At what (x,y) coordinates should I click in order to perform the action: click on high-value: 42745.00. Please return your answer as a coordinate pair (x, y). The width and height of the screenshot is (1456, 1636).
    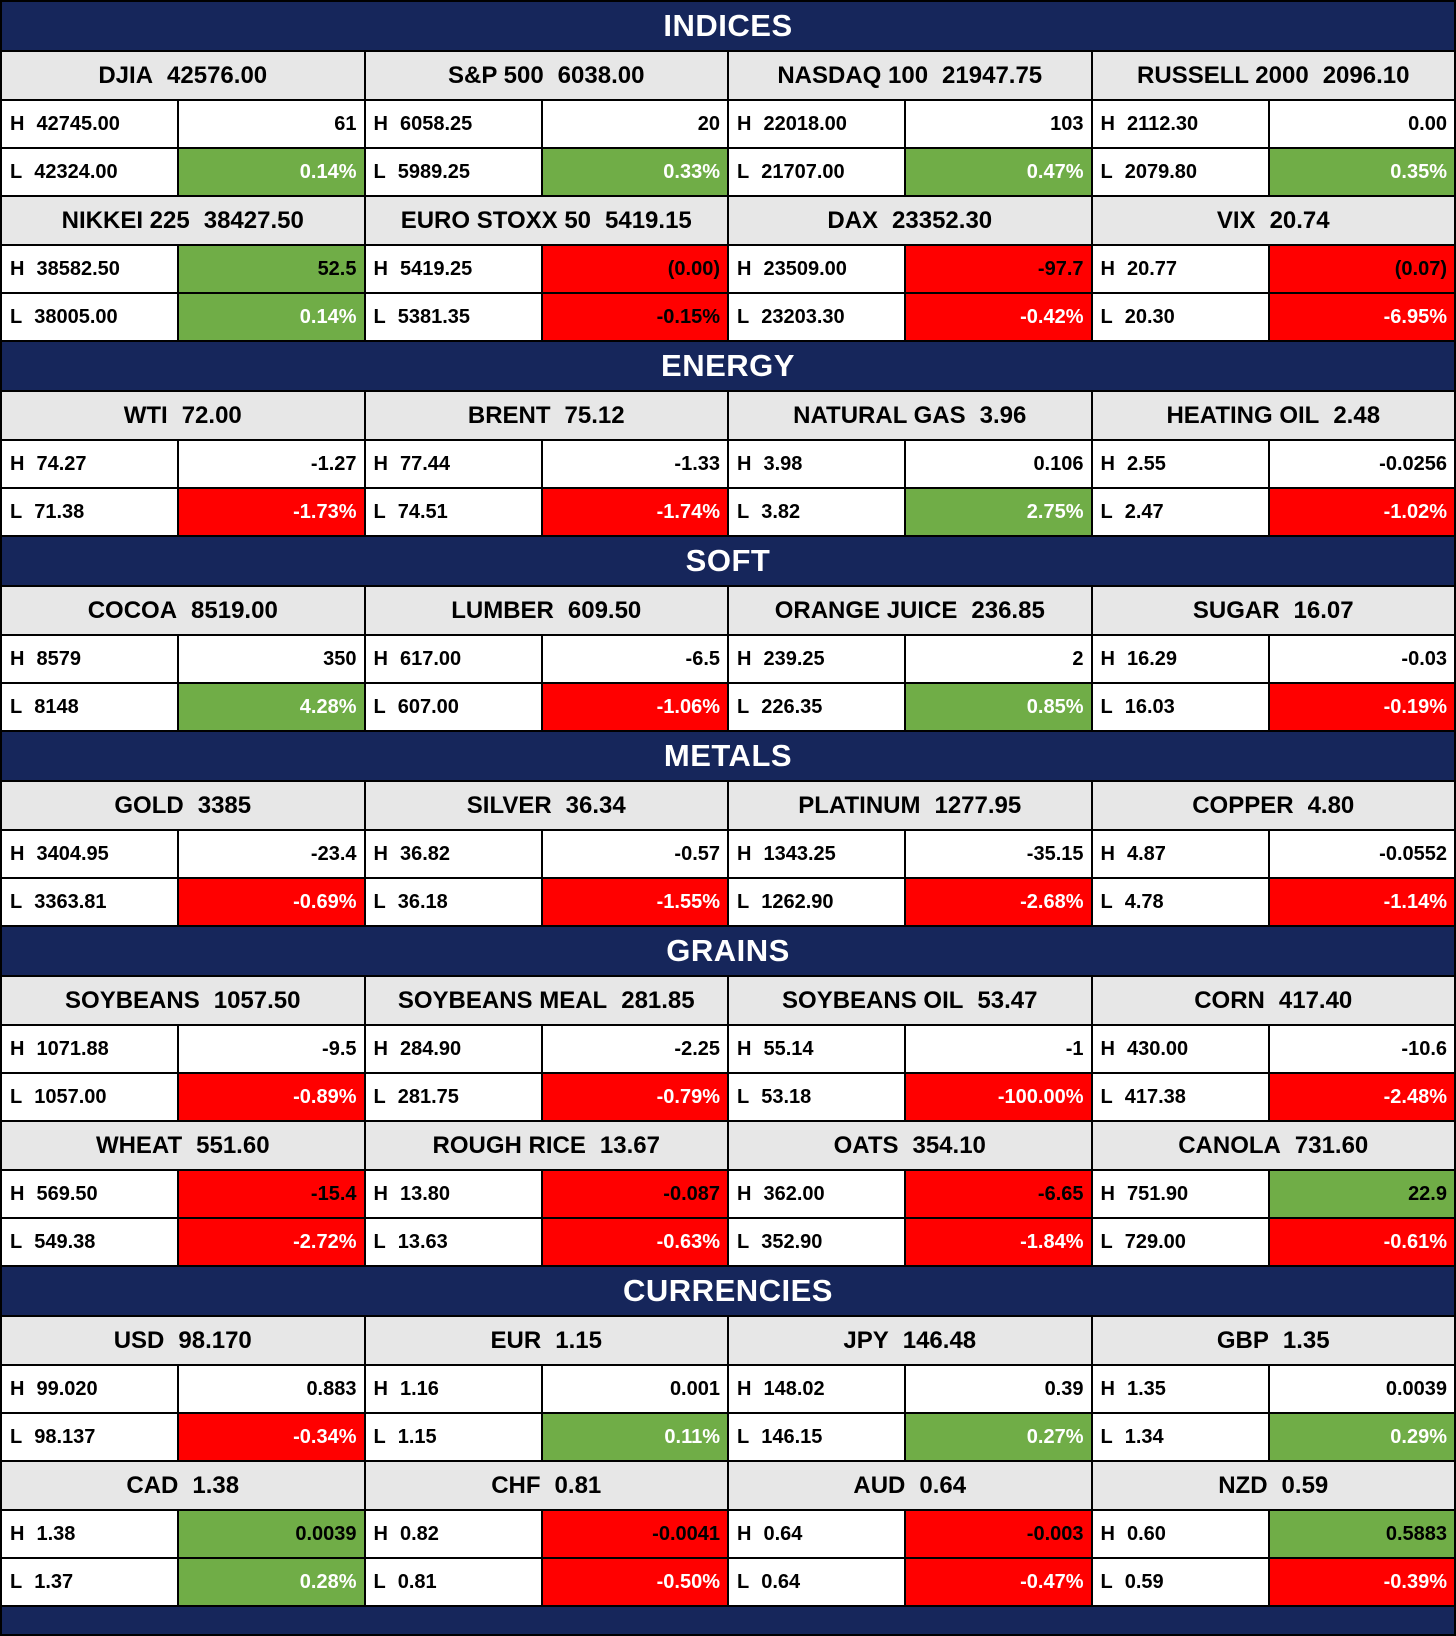
    Looking at the image, I should click on (78, 123).